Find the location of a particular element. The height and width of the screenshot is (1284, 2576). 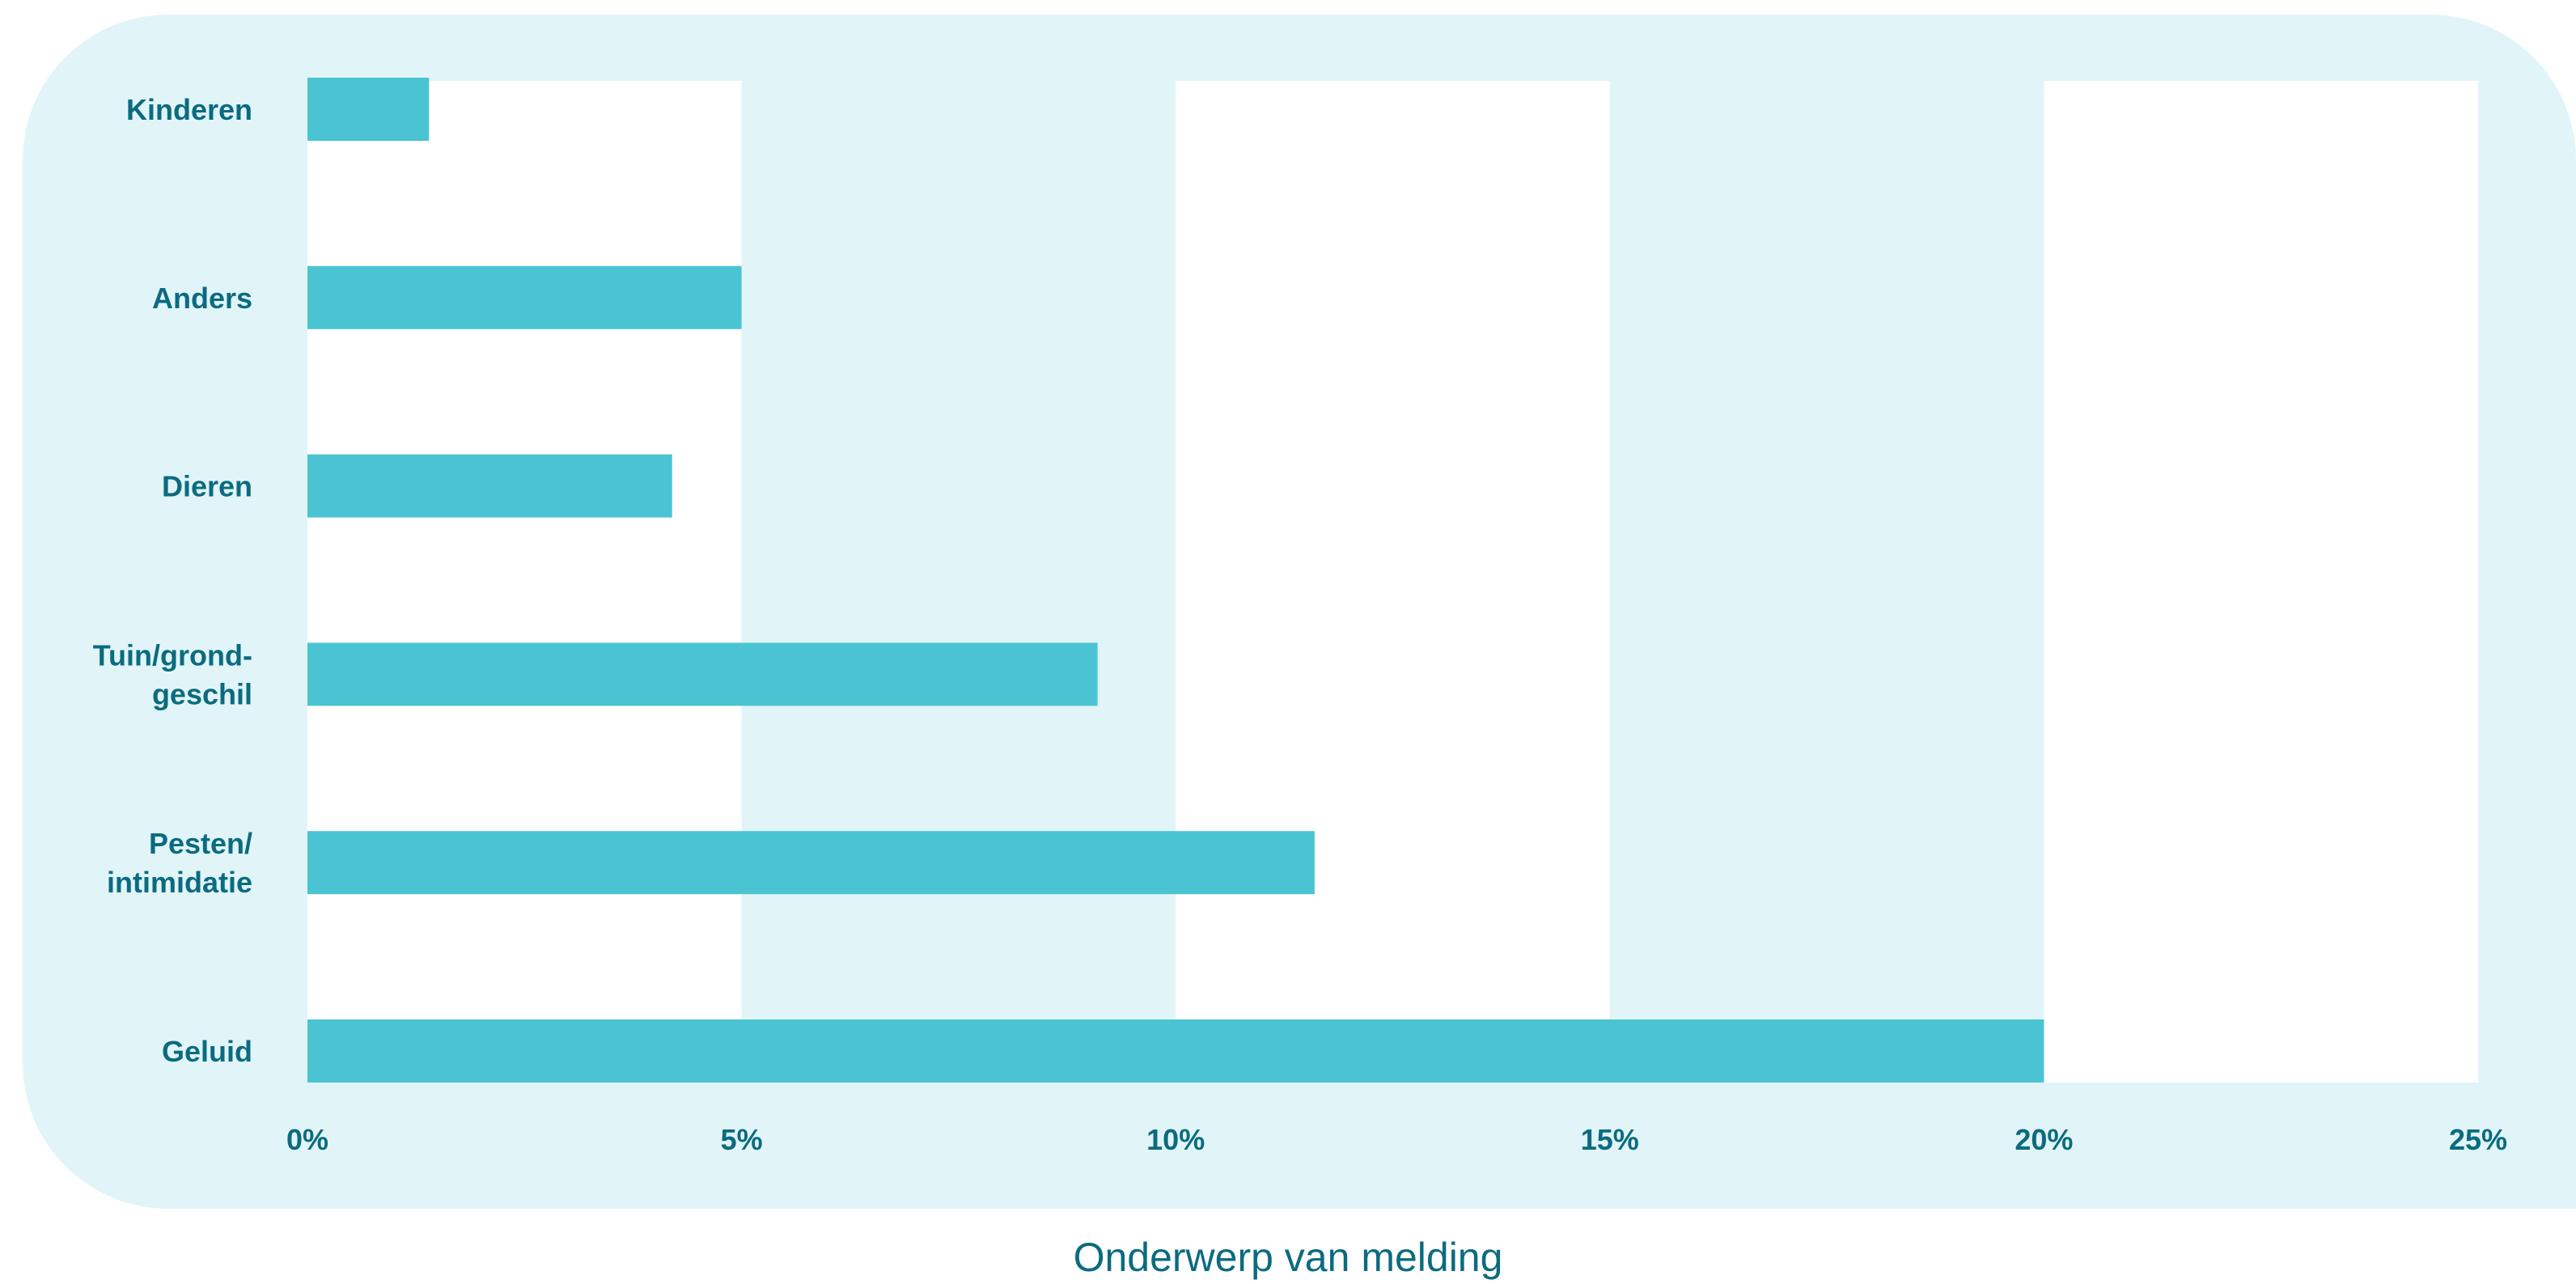

x-tick-label: 15% is located at coordinates (1610, 1139).